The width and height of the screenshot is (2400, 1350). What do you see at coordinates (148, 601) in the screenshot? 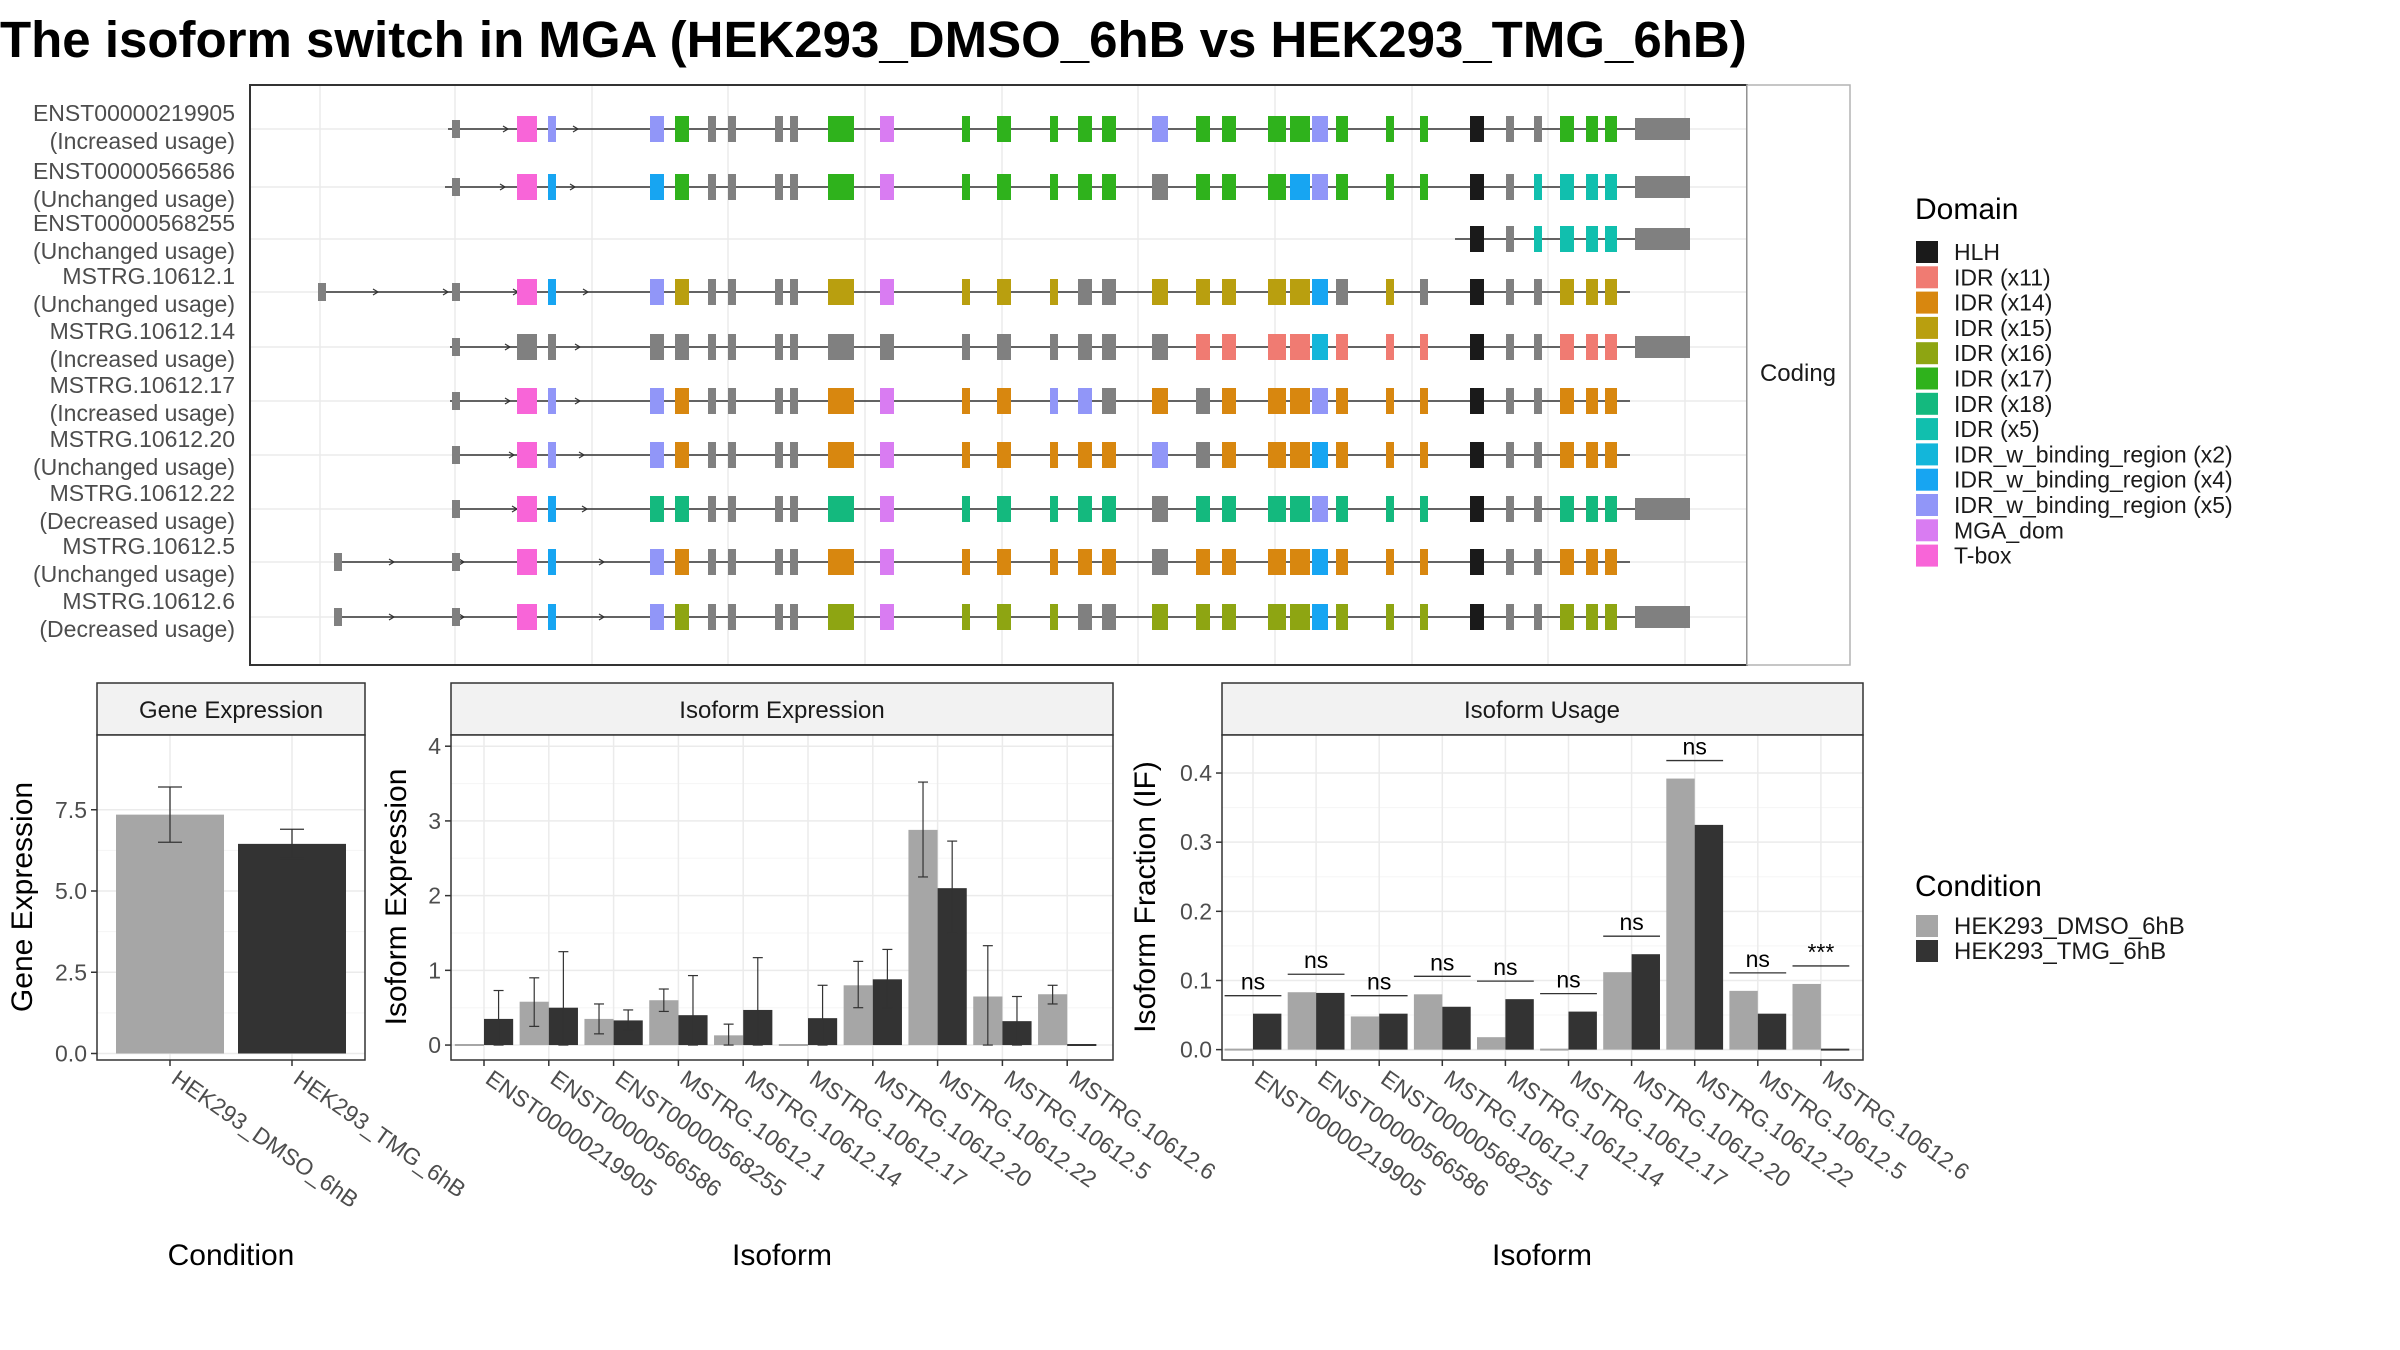
I see `transcript-id-label: MSTRG.10612.6` at bounding box center [148, 601].